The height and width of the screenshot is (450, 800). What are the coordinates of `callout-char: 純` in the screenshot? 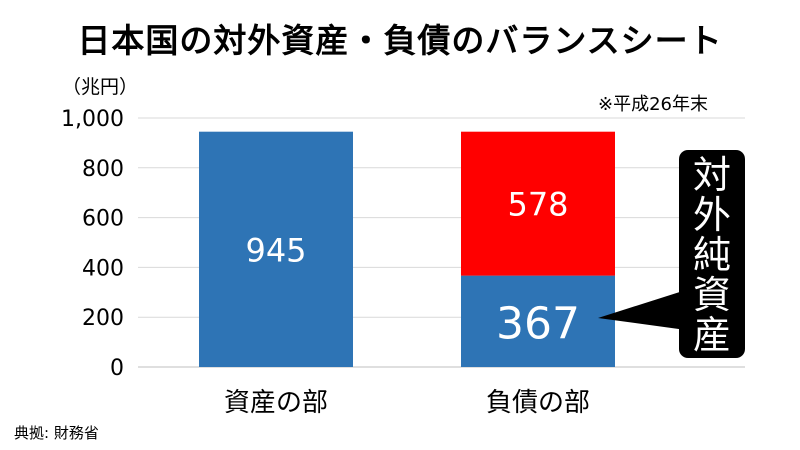 It's located at (712, 255).